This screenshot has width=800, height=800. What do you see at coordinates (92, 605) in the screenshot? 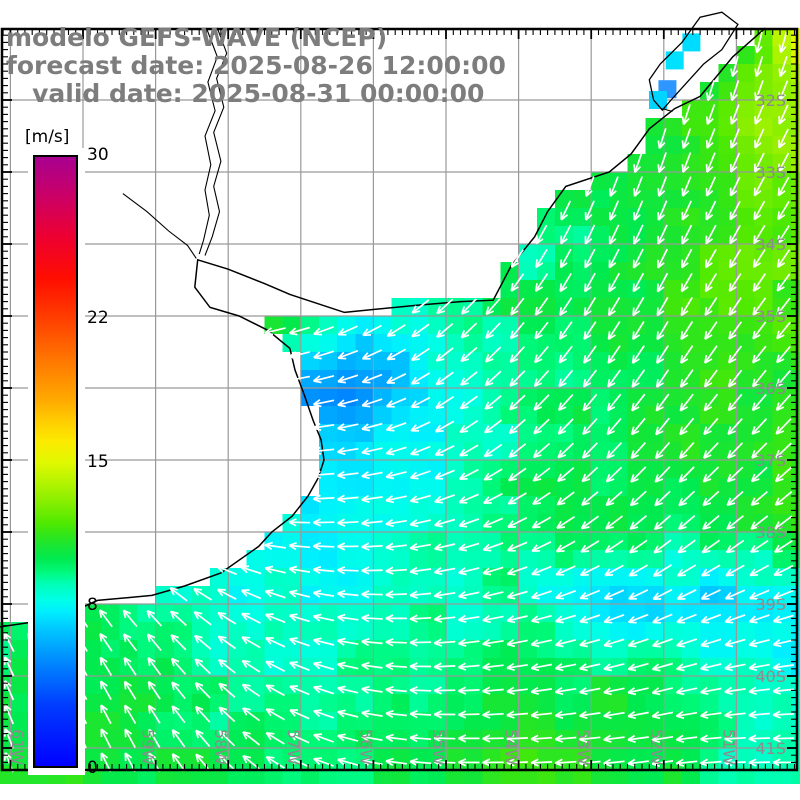
I see `colorbar-tick-label: 8` at bounding box center [92, 605].